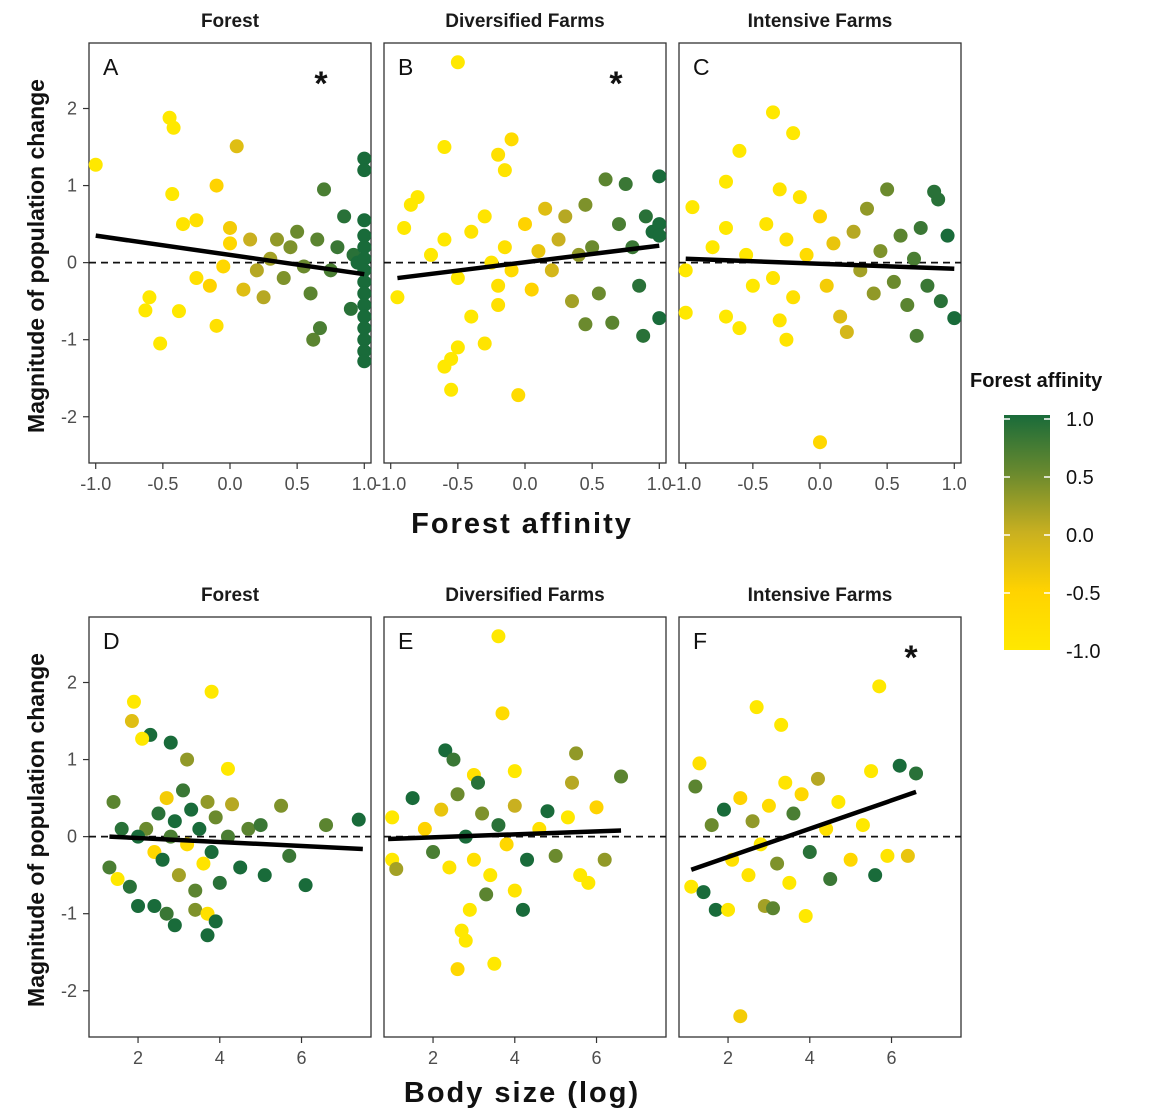  I want to click on y-tick-label: 0, so click(72, 837).